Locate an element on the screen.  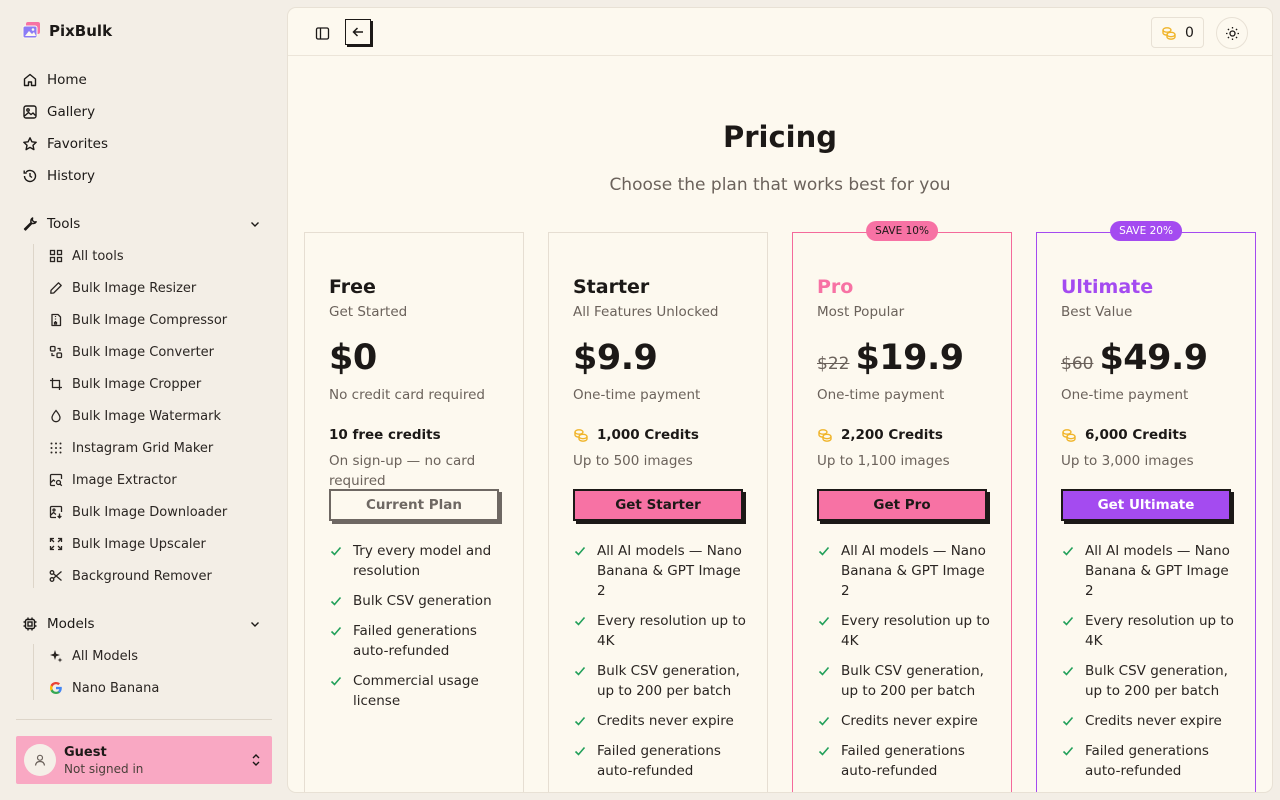
expand-icon is located at coordinates (56, 544).